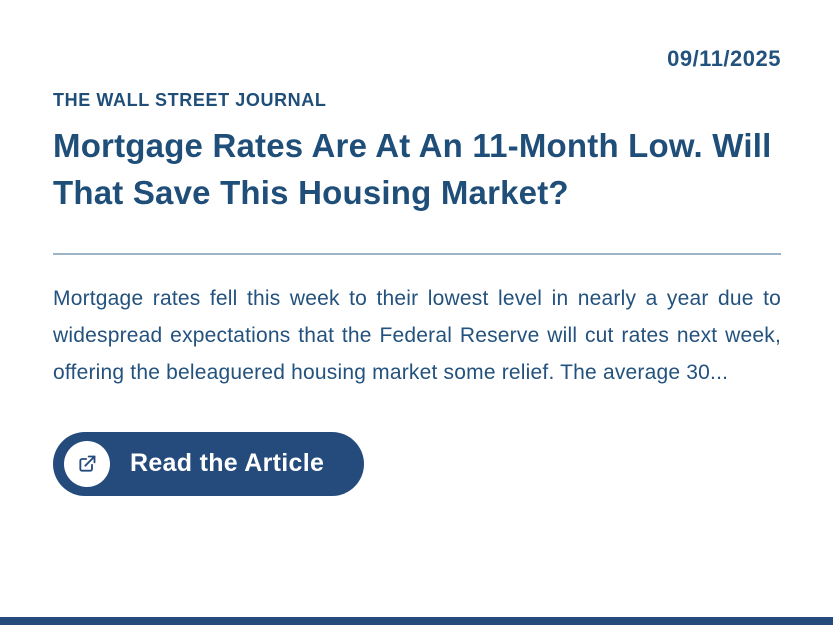 This screenshot has height=625, width=833. Describe the element at coordinates (417, 253) in the screenshot. I see `divider` at that location.